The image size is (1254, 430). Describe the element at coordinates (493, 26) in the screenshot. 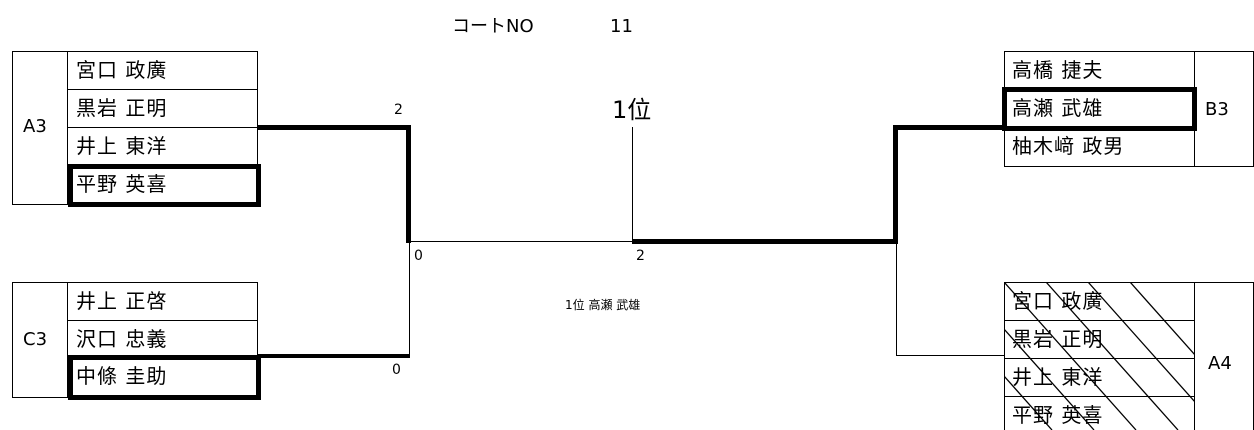

I see `court-label: コートNO` at that location.